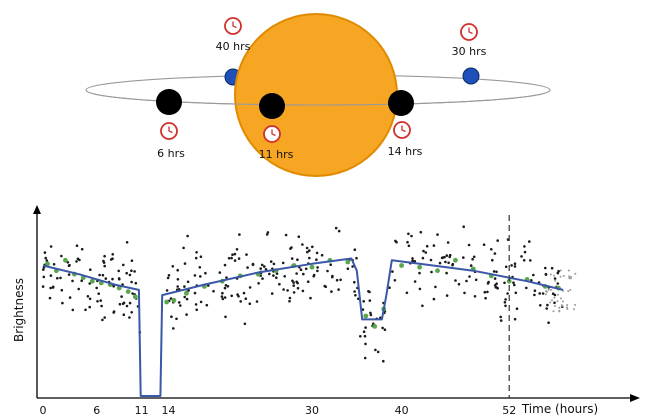 The height and width of the screenshot is (419, 650). I want to click on orbit-front, so click(318, 97).